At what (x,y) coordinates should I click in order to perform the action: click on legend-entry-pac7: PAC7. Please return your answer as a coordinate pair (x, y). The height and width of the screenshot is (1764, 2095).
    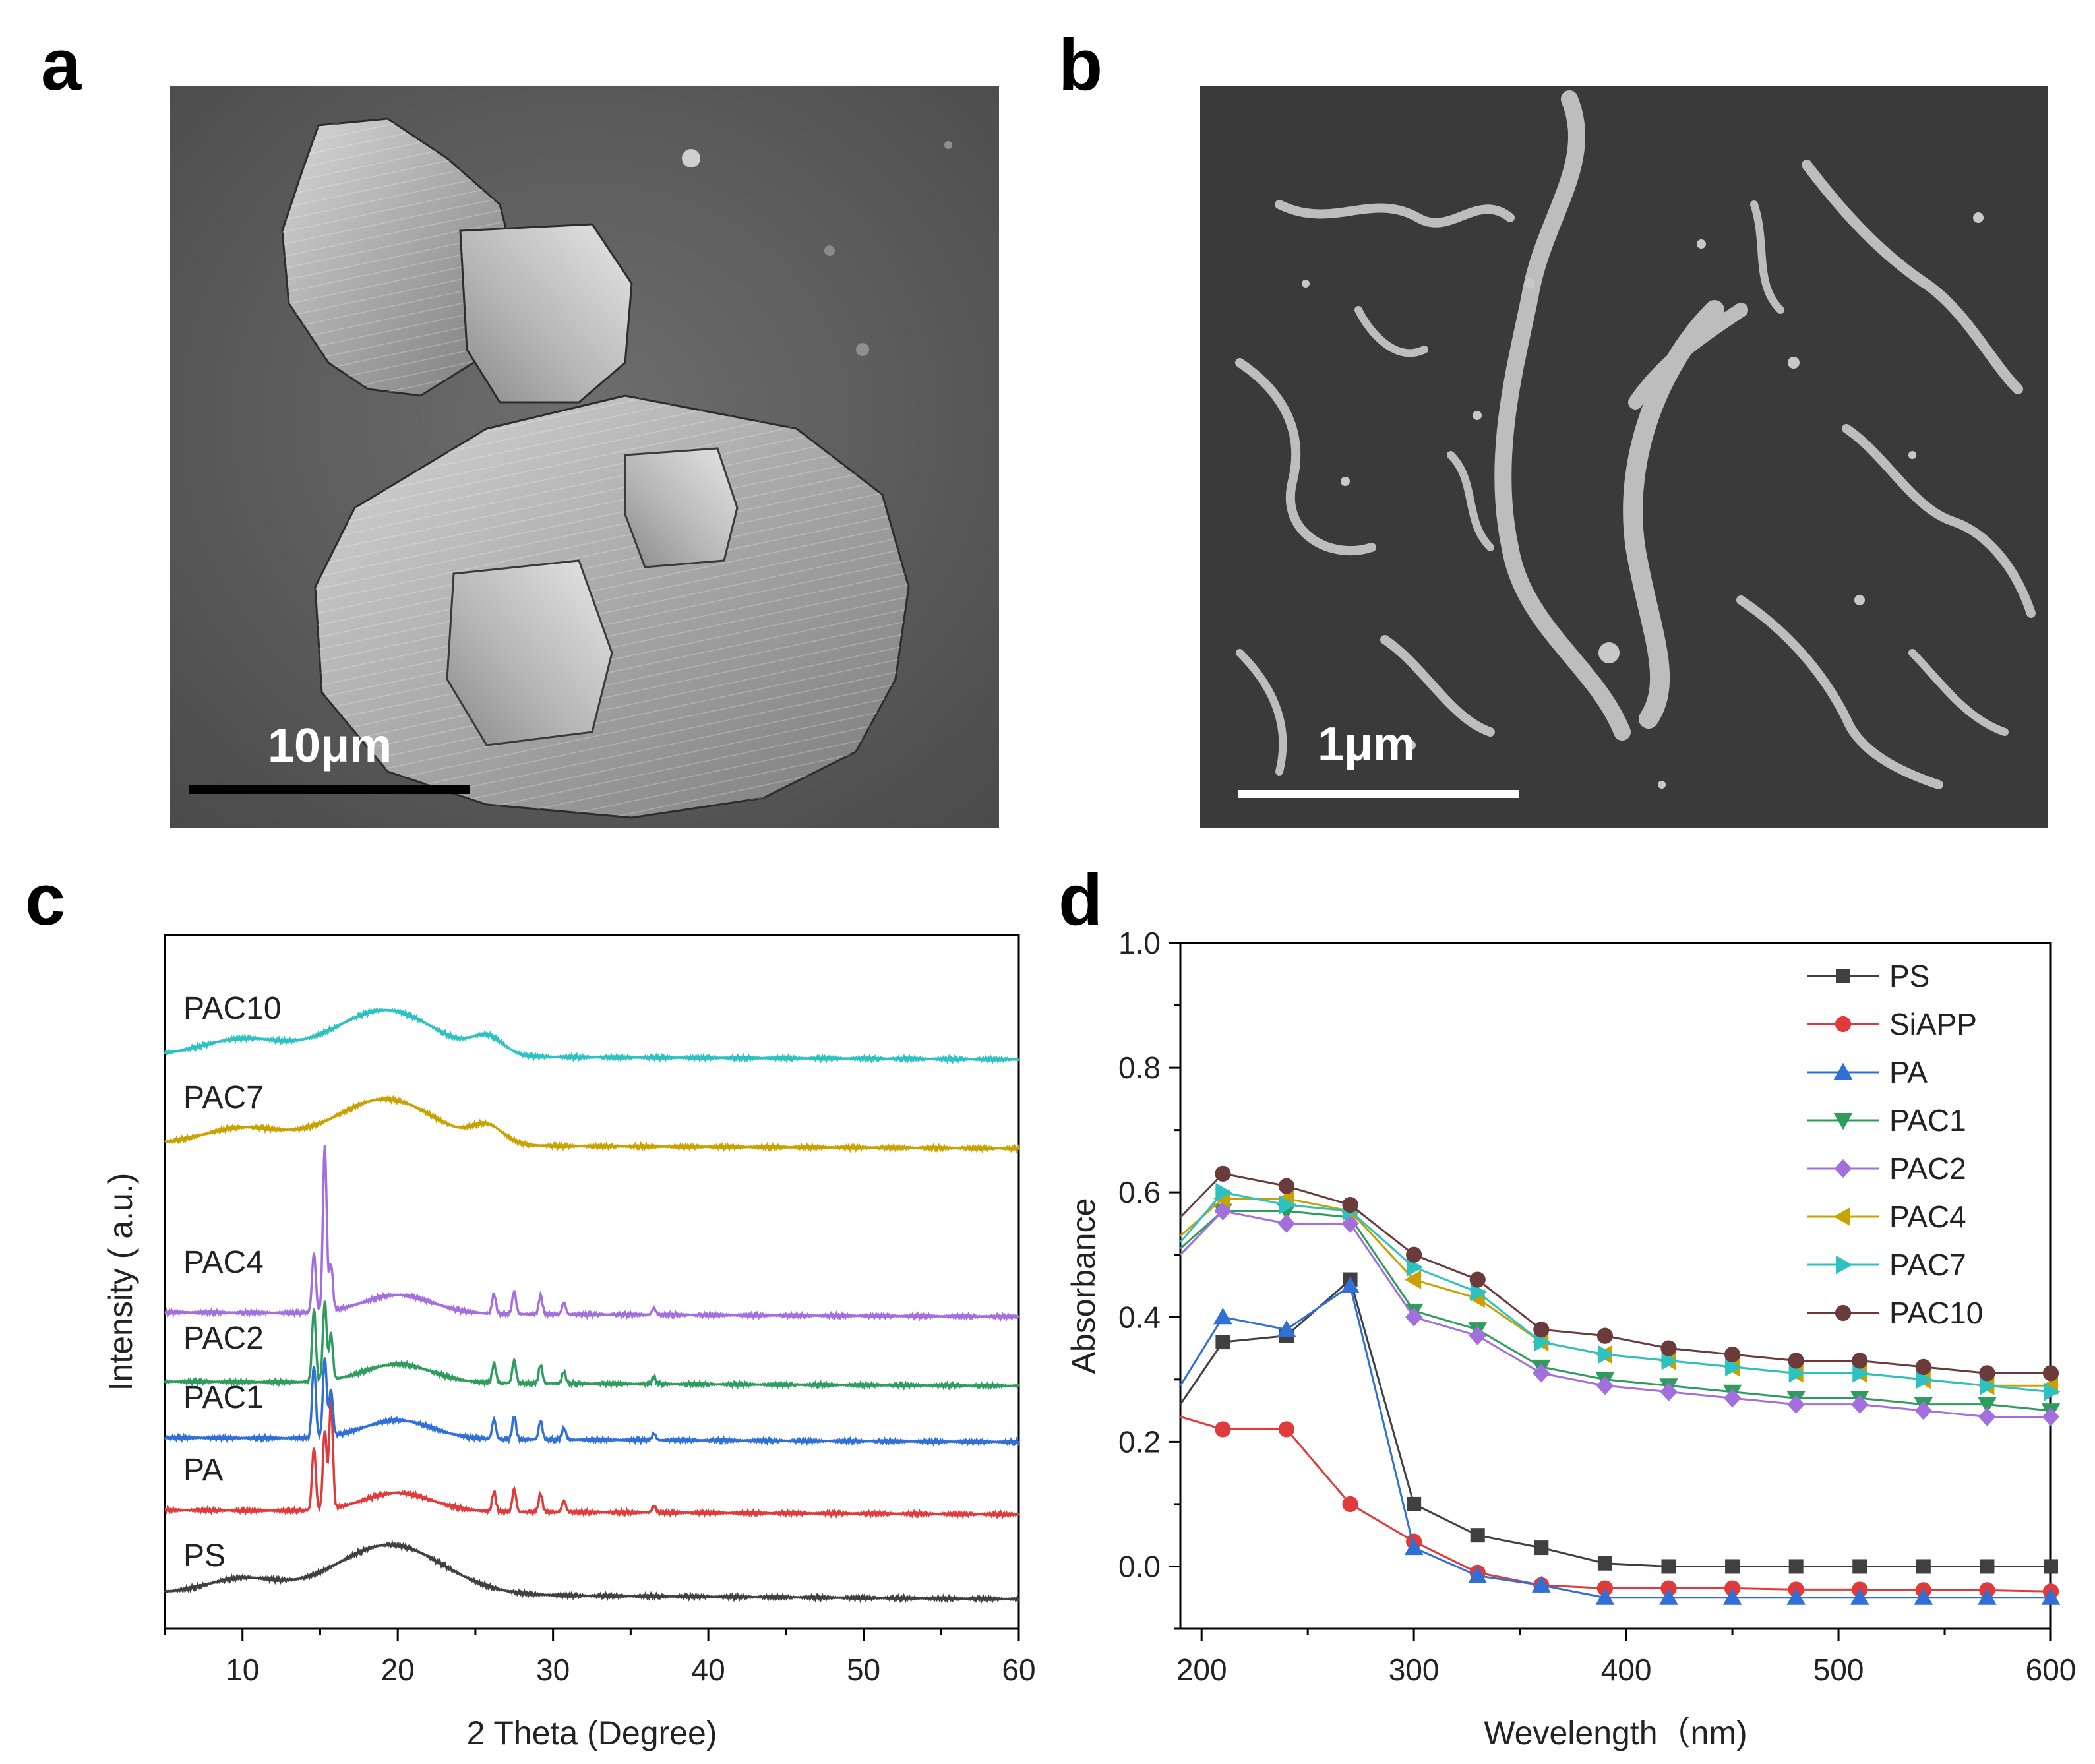
    Looking at the image, I should click on (1928, 1265).